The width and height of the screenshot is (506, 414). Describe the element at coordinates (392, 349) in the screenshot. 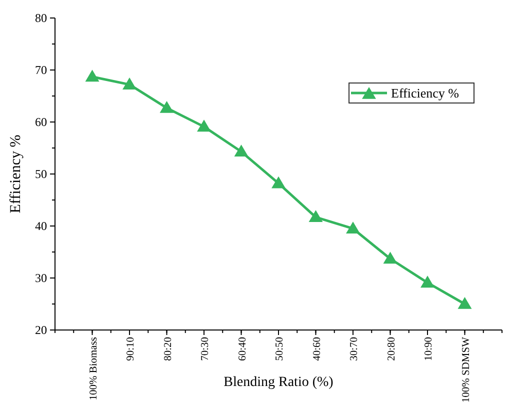

I see `x-tick-label: 20:80` at that location.